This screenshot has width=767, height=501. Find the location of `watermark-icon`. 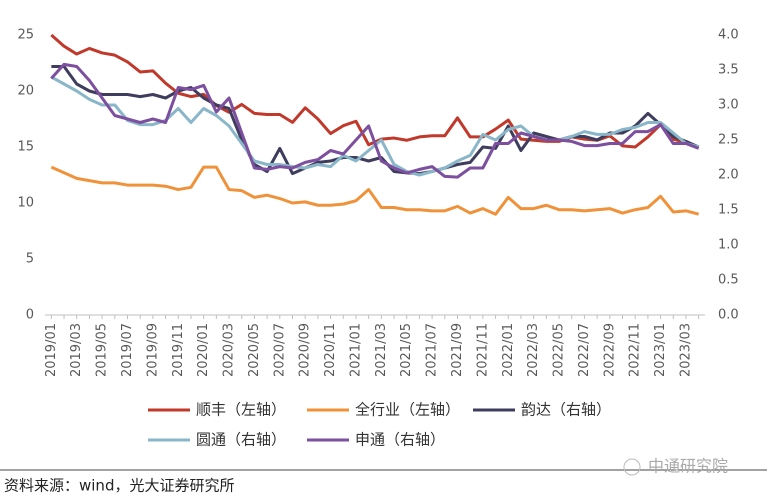

watermark-icon is located at coordinates (632, 467).